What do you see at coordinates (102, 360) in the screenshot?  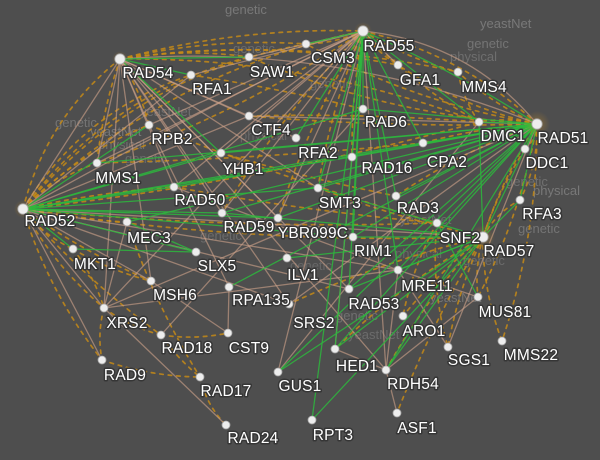 I see `node-RAD9` at bounding box center [102, 360].